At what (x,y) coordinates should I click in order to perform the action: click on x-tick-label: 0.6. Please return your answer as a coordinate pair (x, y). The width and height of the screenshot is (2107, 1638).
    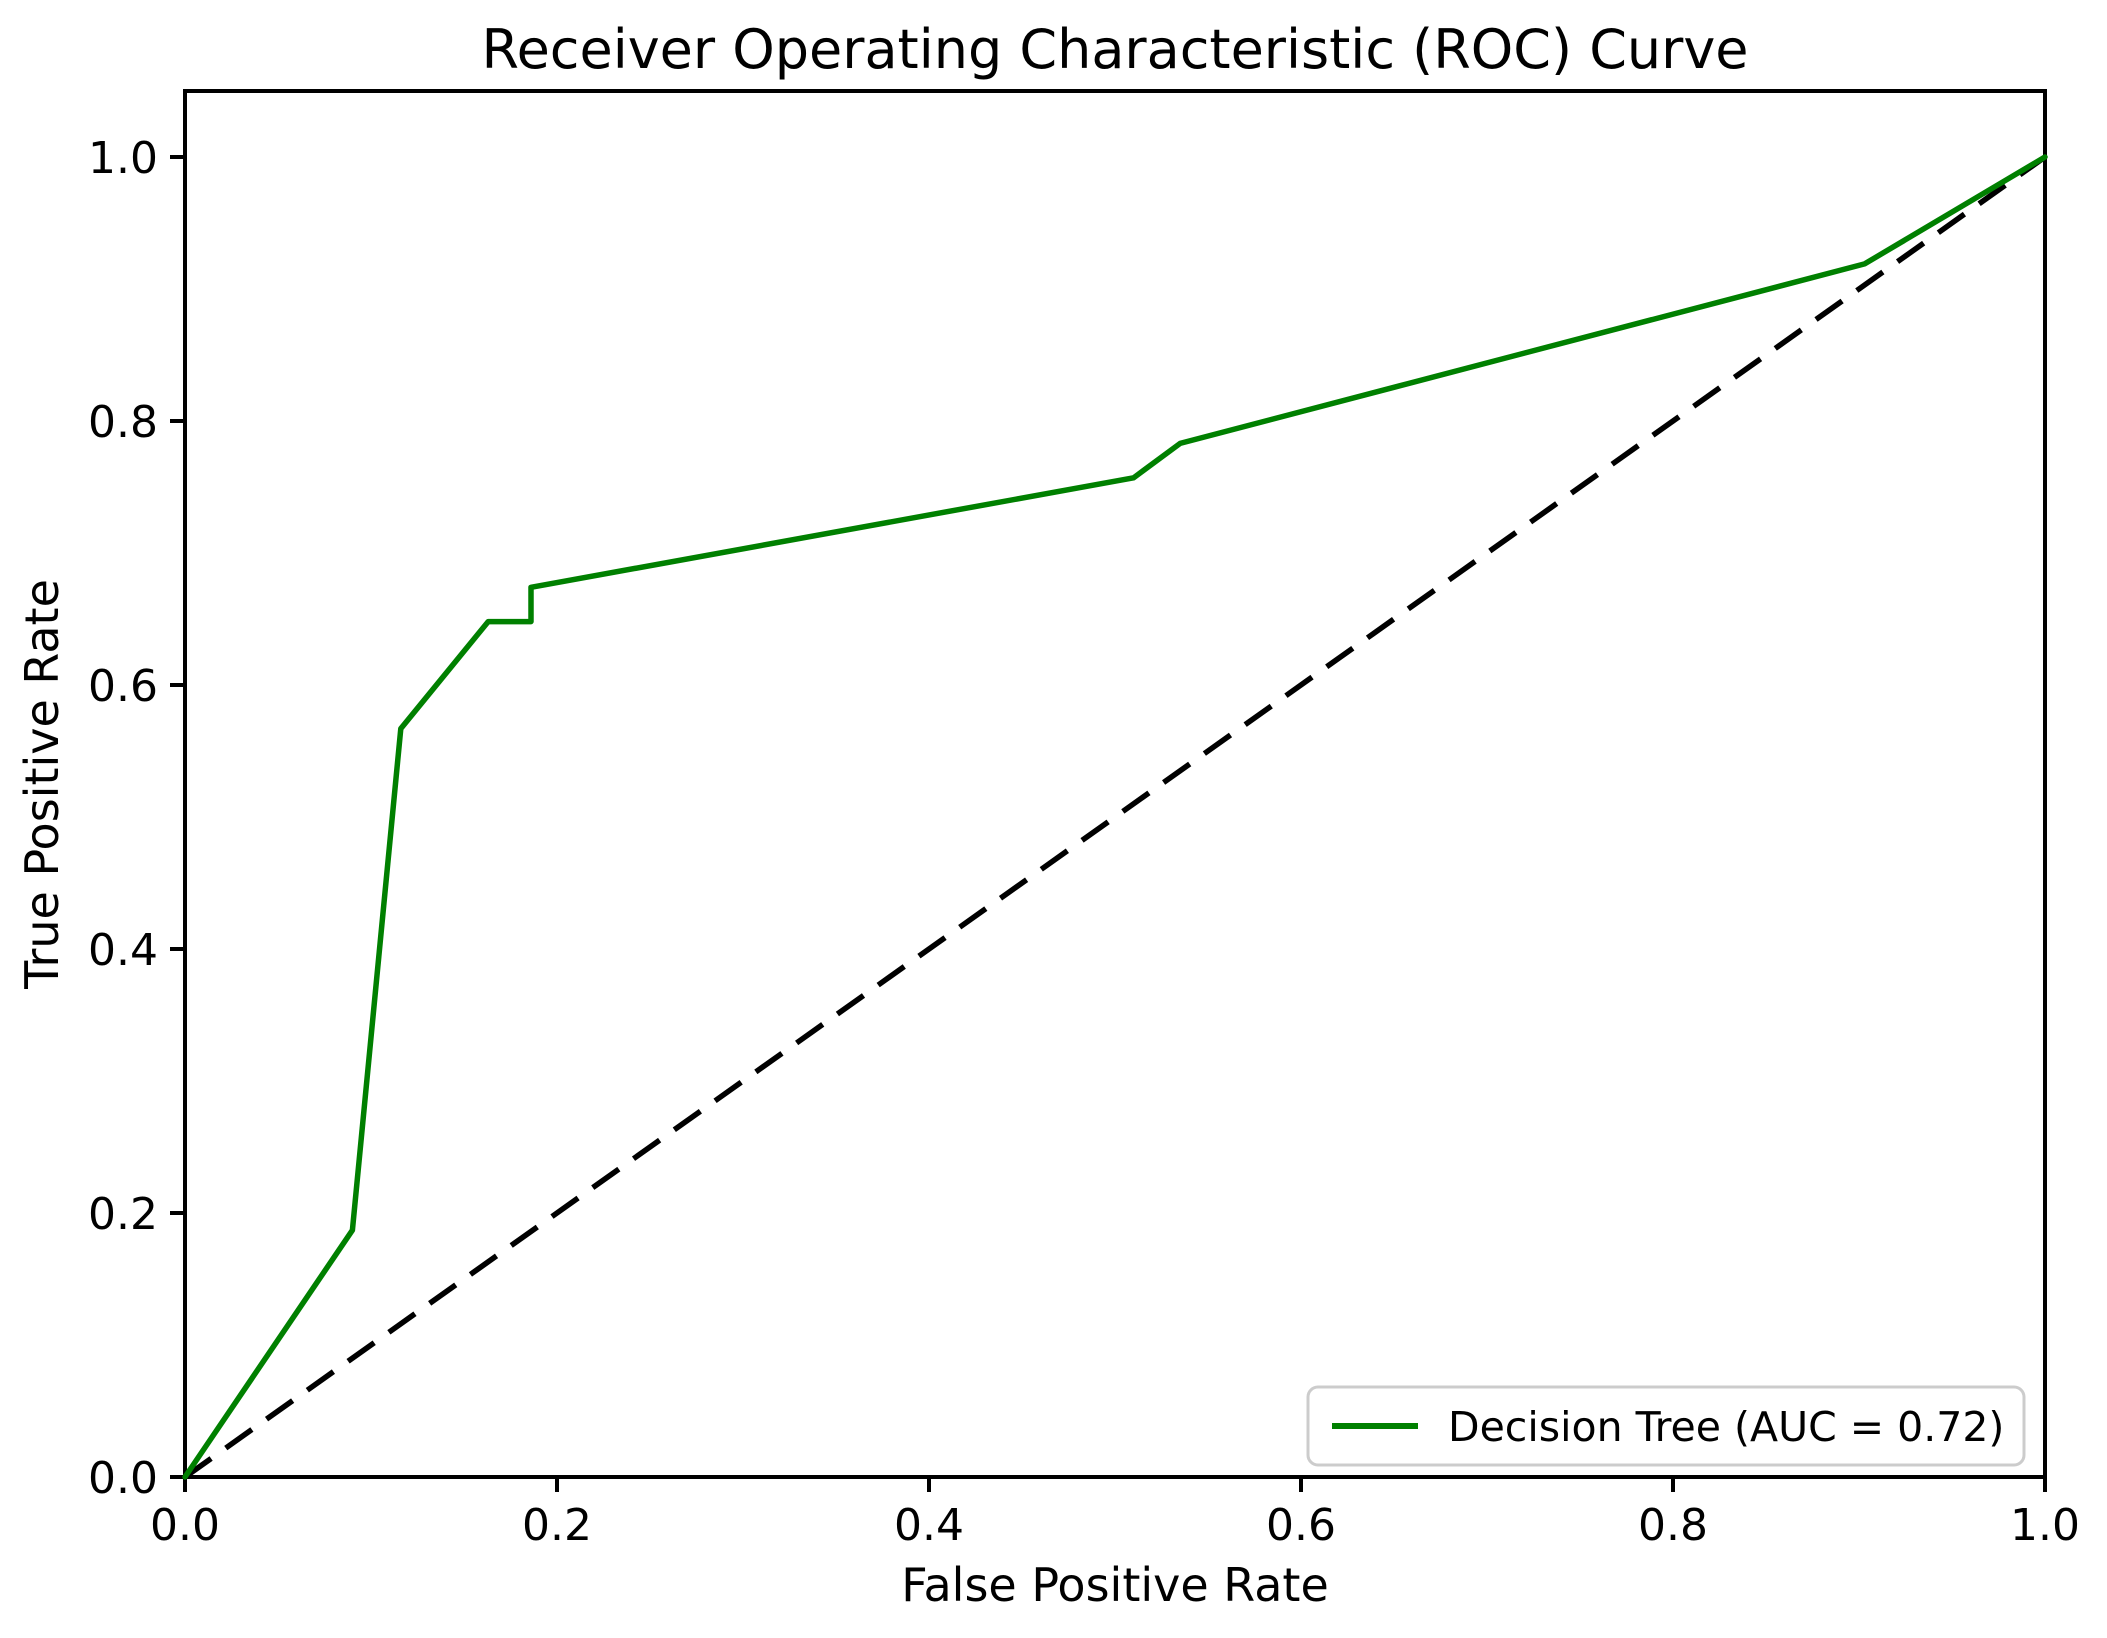
    Looking at the image, I should click on (1301, 1525).